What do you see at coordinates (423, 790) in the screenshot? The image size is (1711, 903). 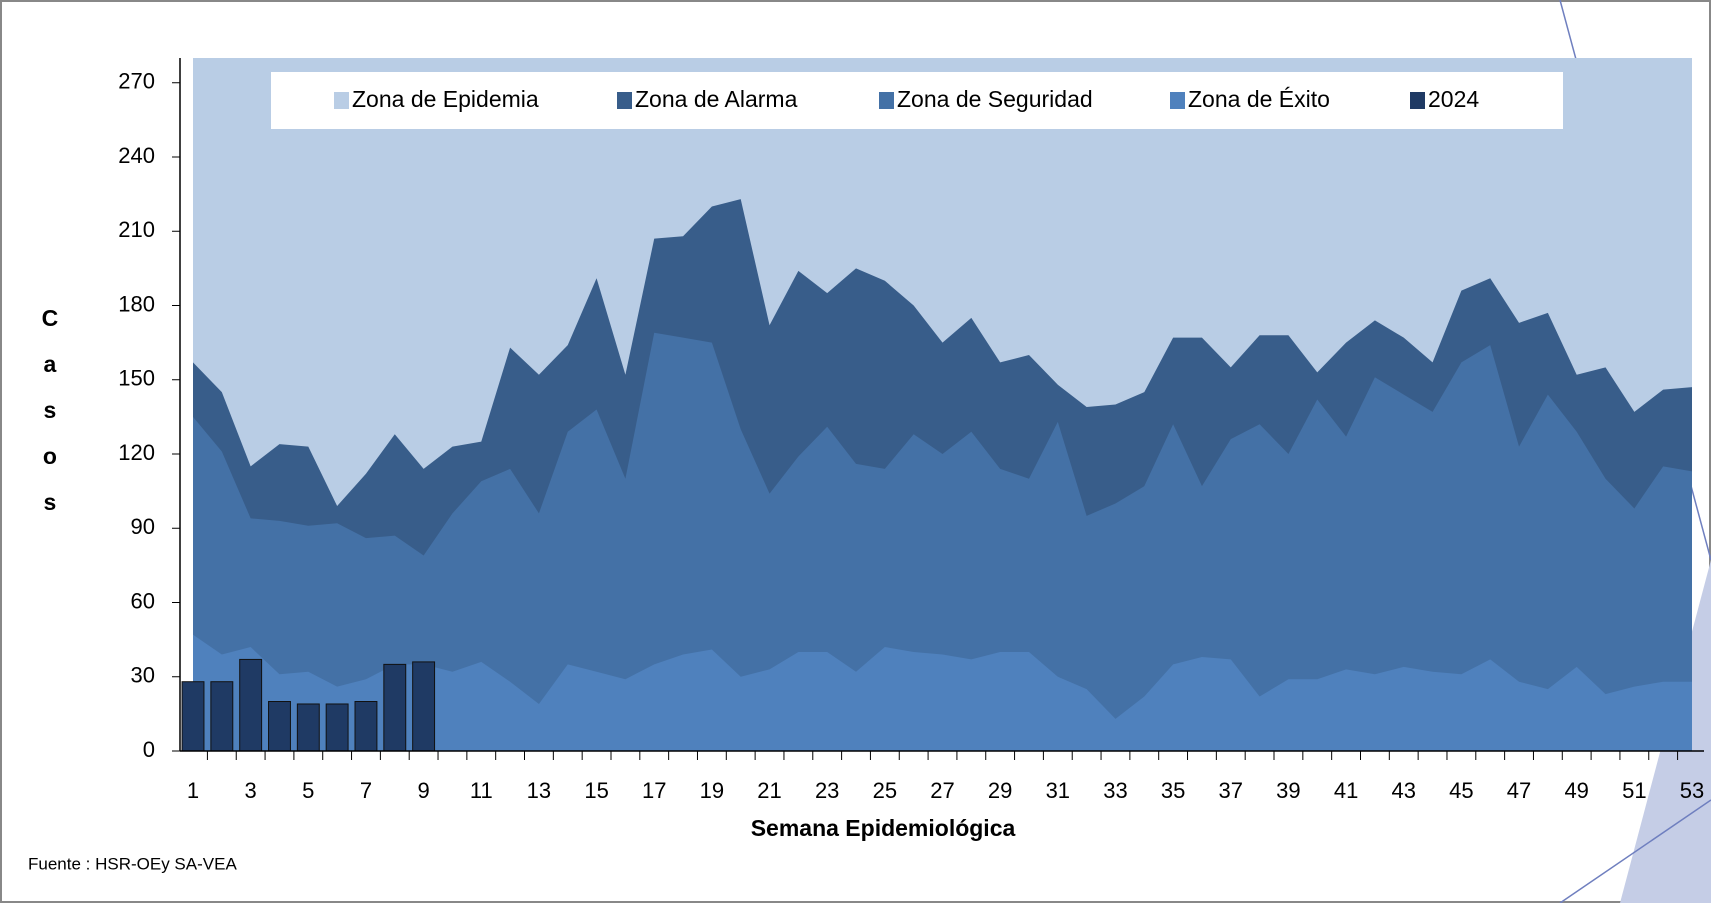 I see `x-tick-label: 9` at bounding box center [423, 790].